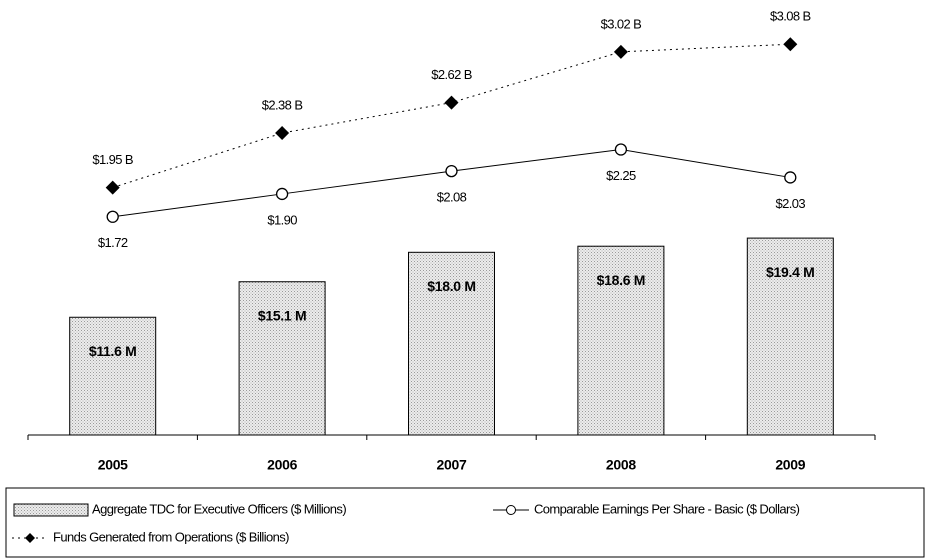  I want to click on x-tick-label: 2009, so click(790, 465).